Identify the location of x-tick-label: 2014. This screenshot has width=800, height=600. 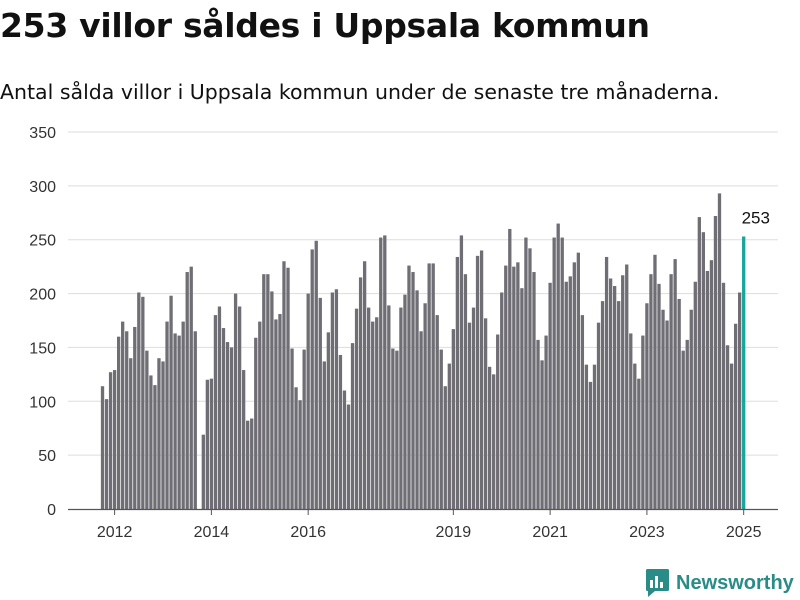
(212, 532).